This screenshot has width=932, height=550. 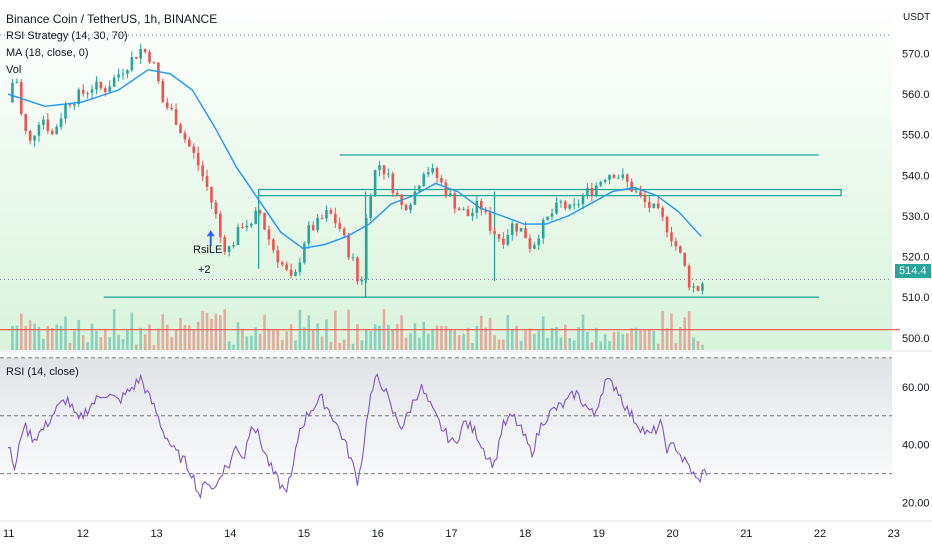 I want to click on legend-ma: MA (18, close, 0), so click(x=47, y=53).